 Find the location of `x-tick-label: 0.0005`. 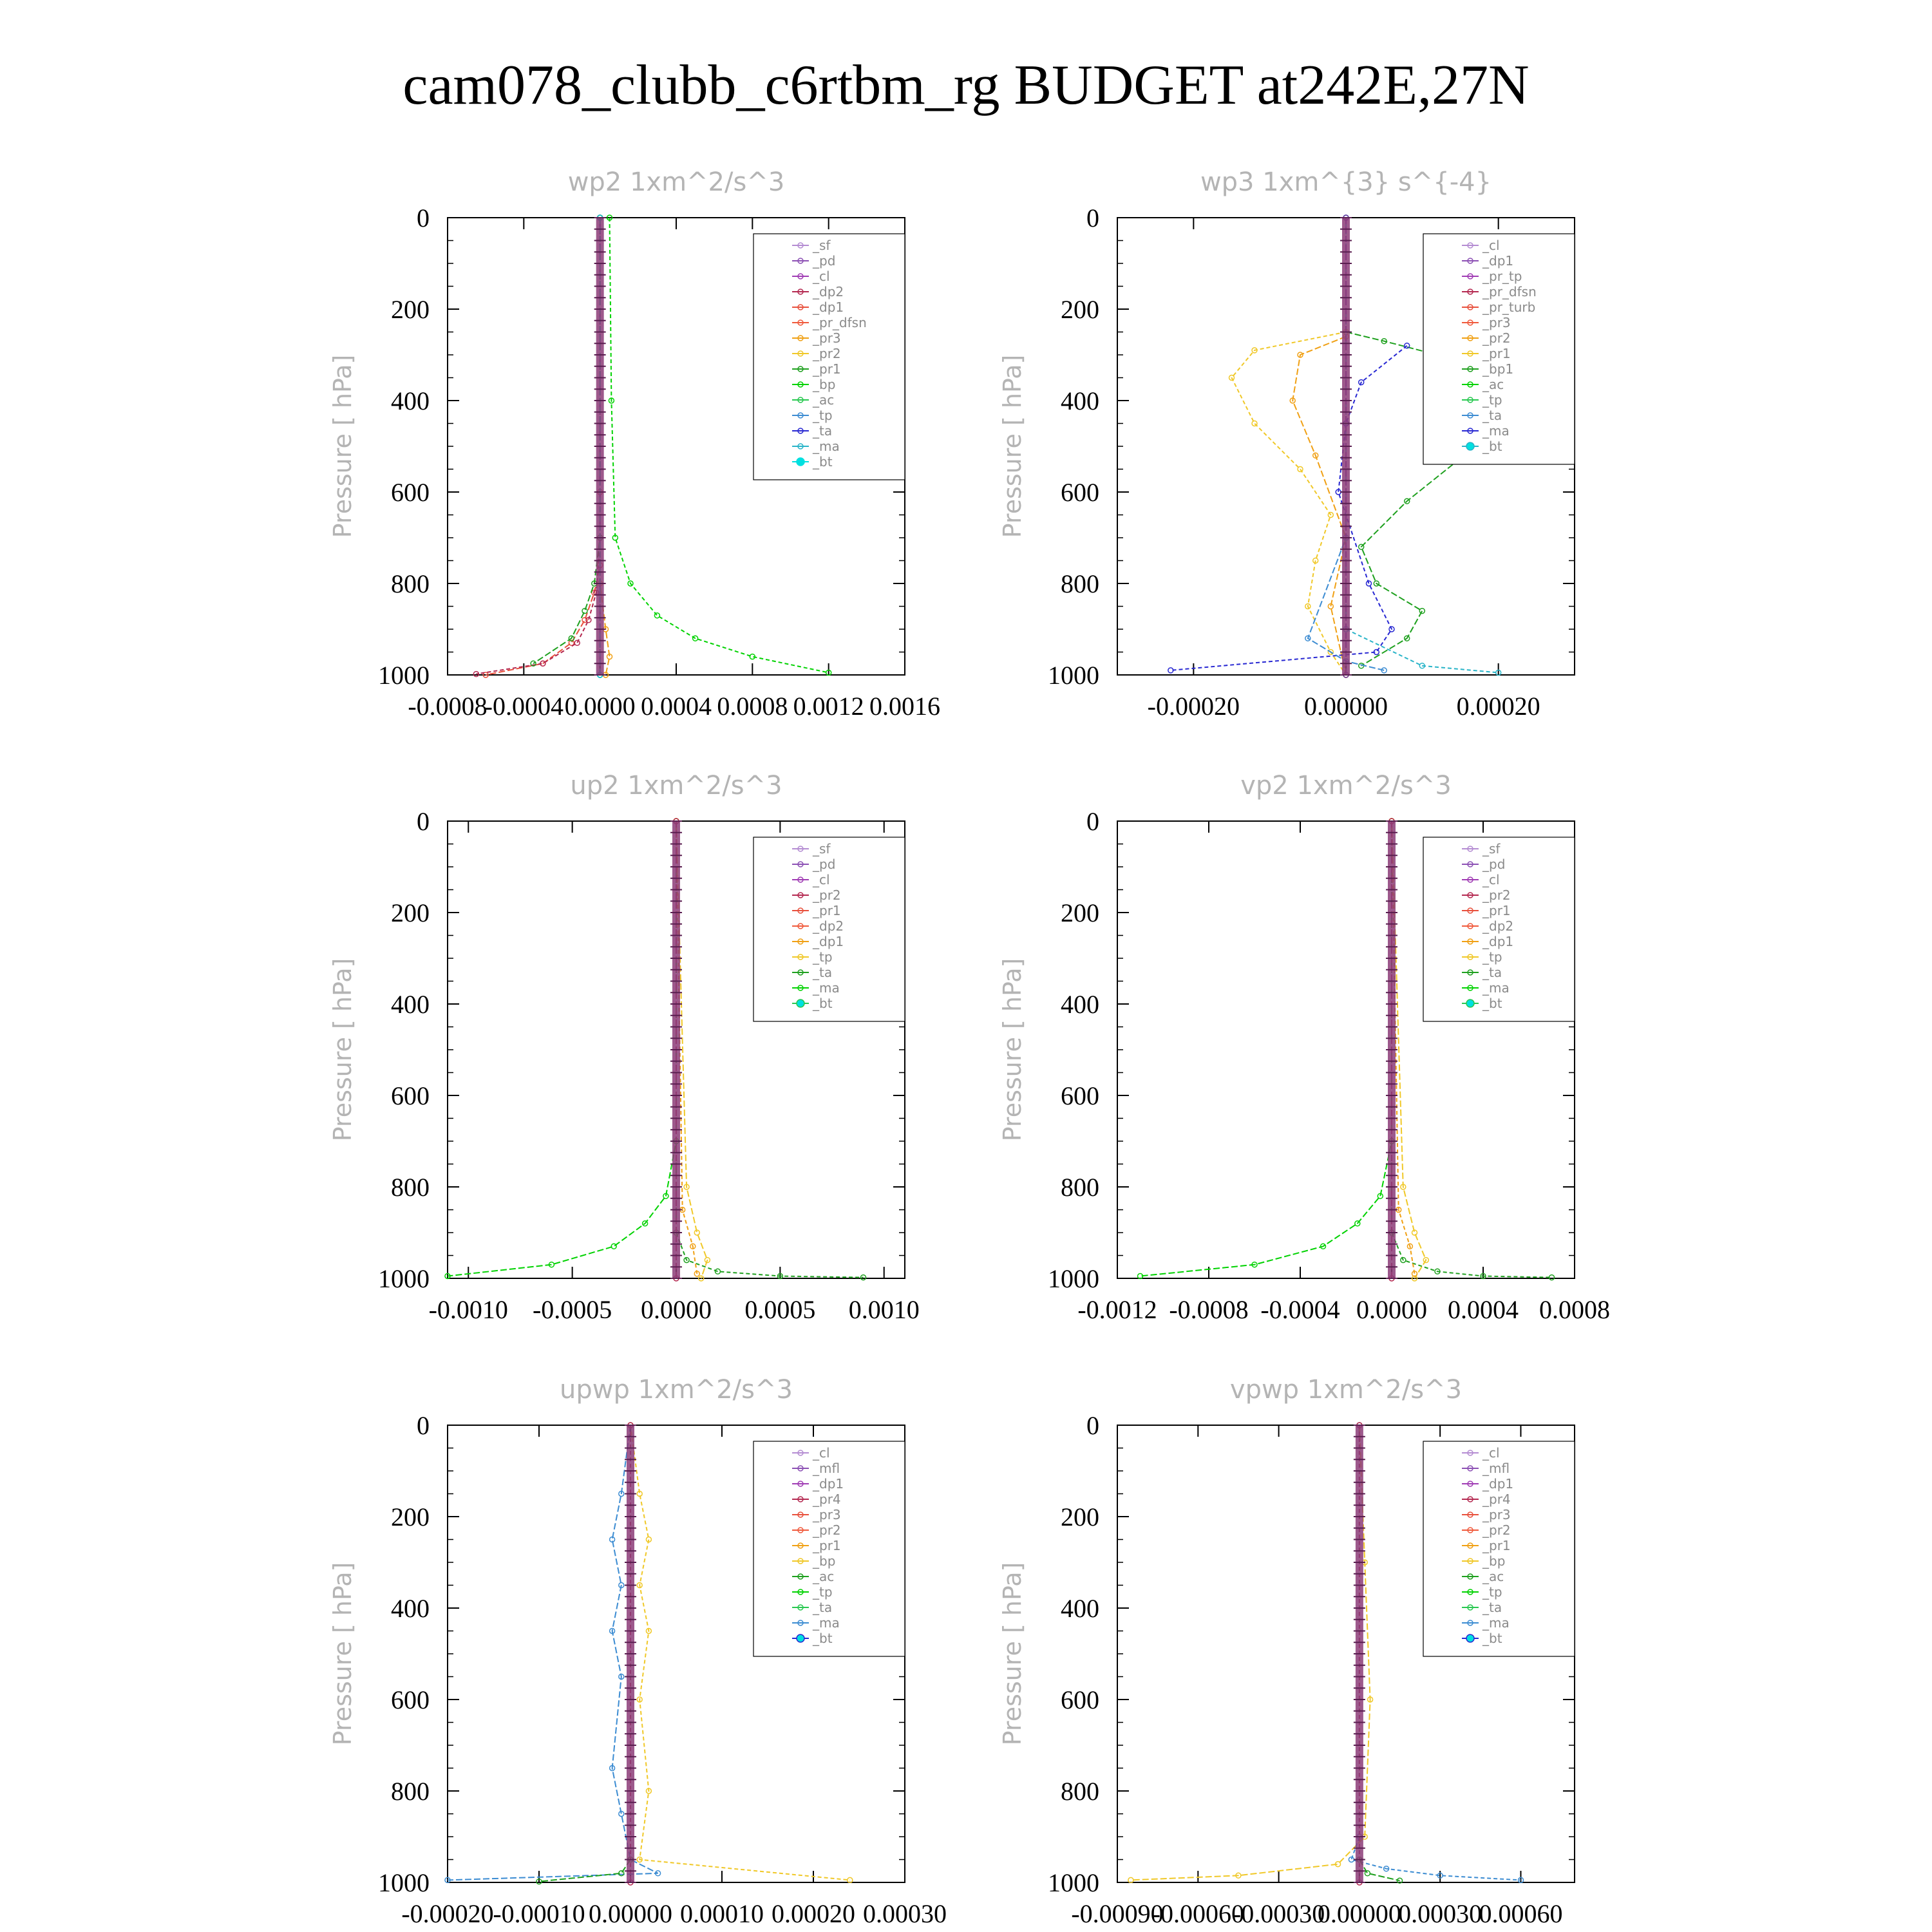

x-tick-label: 0.0005 is located at coordinates (780, 1309).